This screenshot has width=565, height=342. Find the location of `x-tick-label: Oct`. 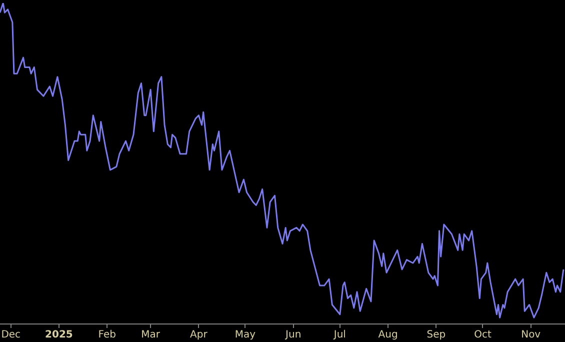

x-tick-label: Oct is located at coordinates (483, 335).